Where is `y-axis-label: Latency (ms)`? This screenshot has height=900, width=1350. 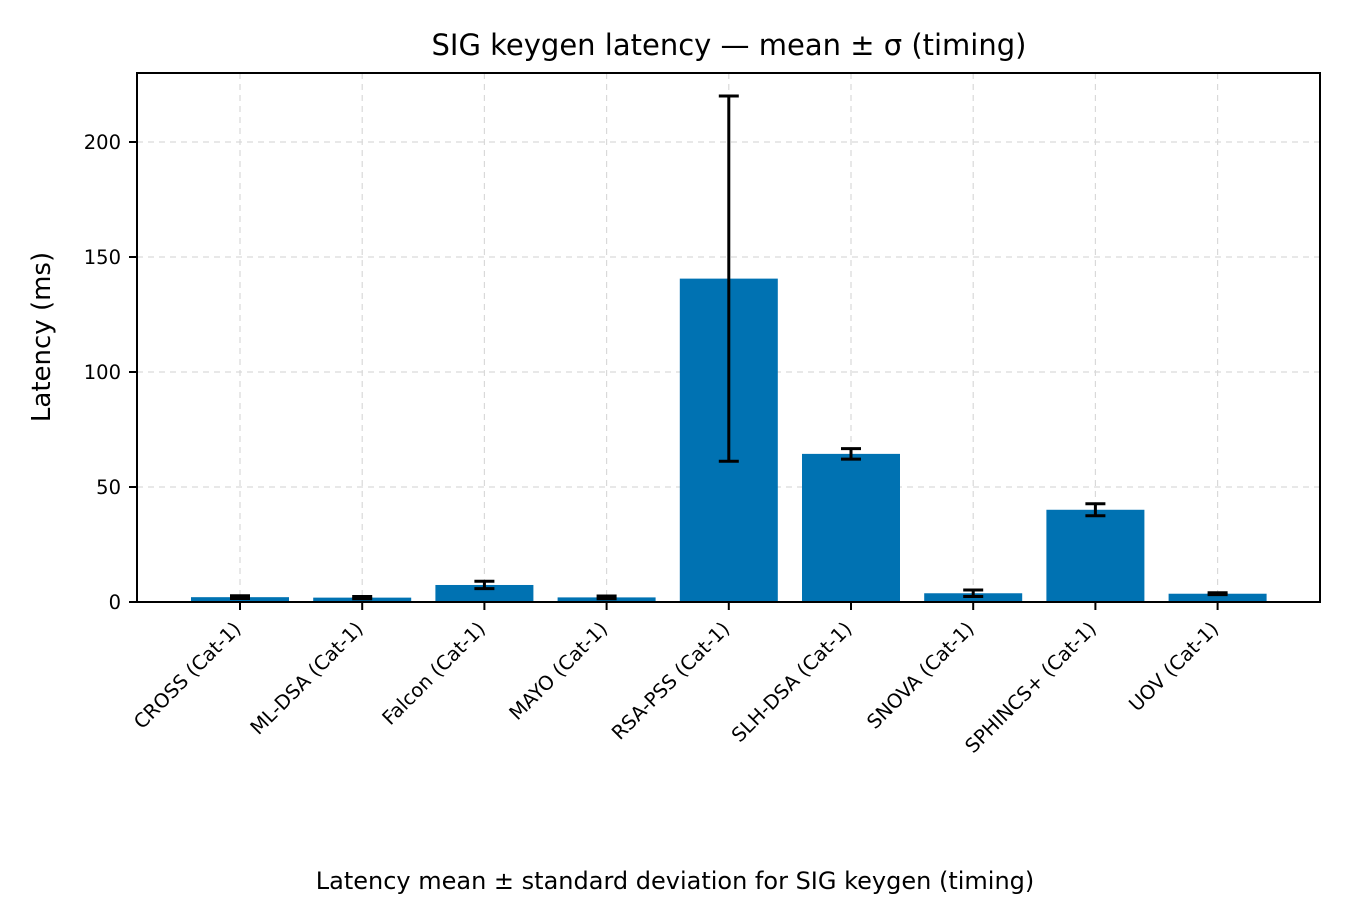
y-axis-label: Latency (ms) is located at coordinates (42, 337).